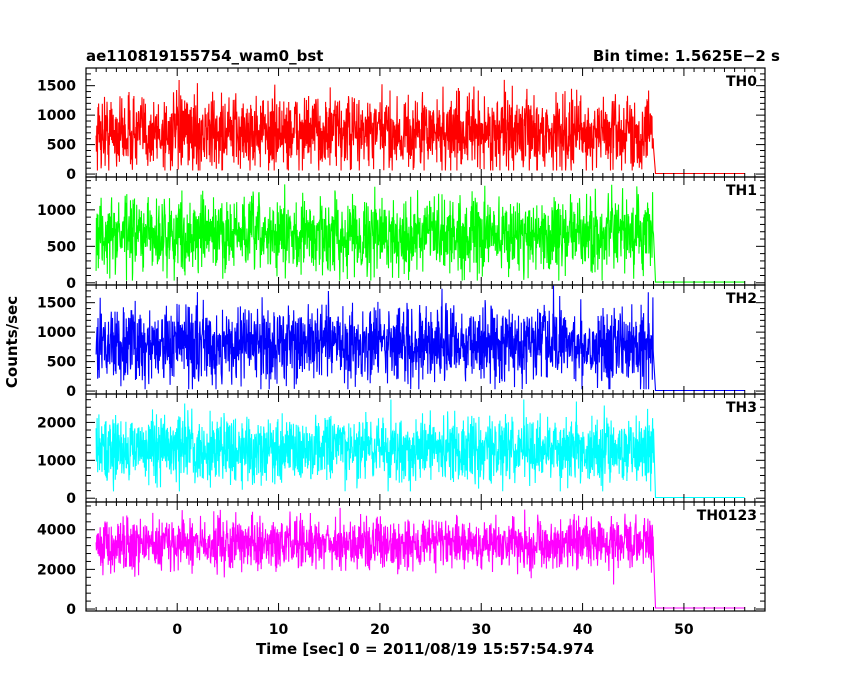 This screenshot has height=680, width=850. What do you see at coordinates (727, 516) in the screenshot?
I see `panel-label: TH0123` at bounding box center [727, 516].